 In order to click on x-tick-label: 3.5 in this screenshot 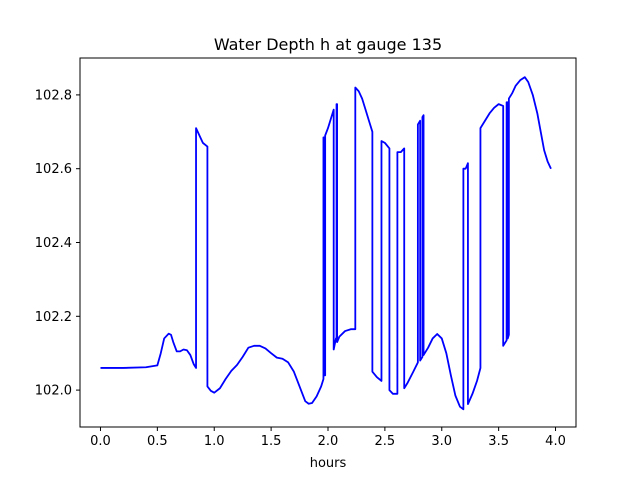, I will do `click(498, 441)`.